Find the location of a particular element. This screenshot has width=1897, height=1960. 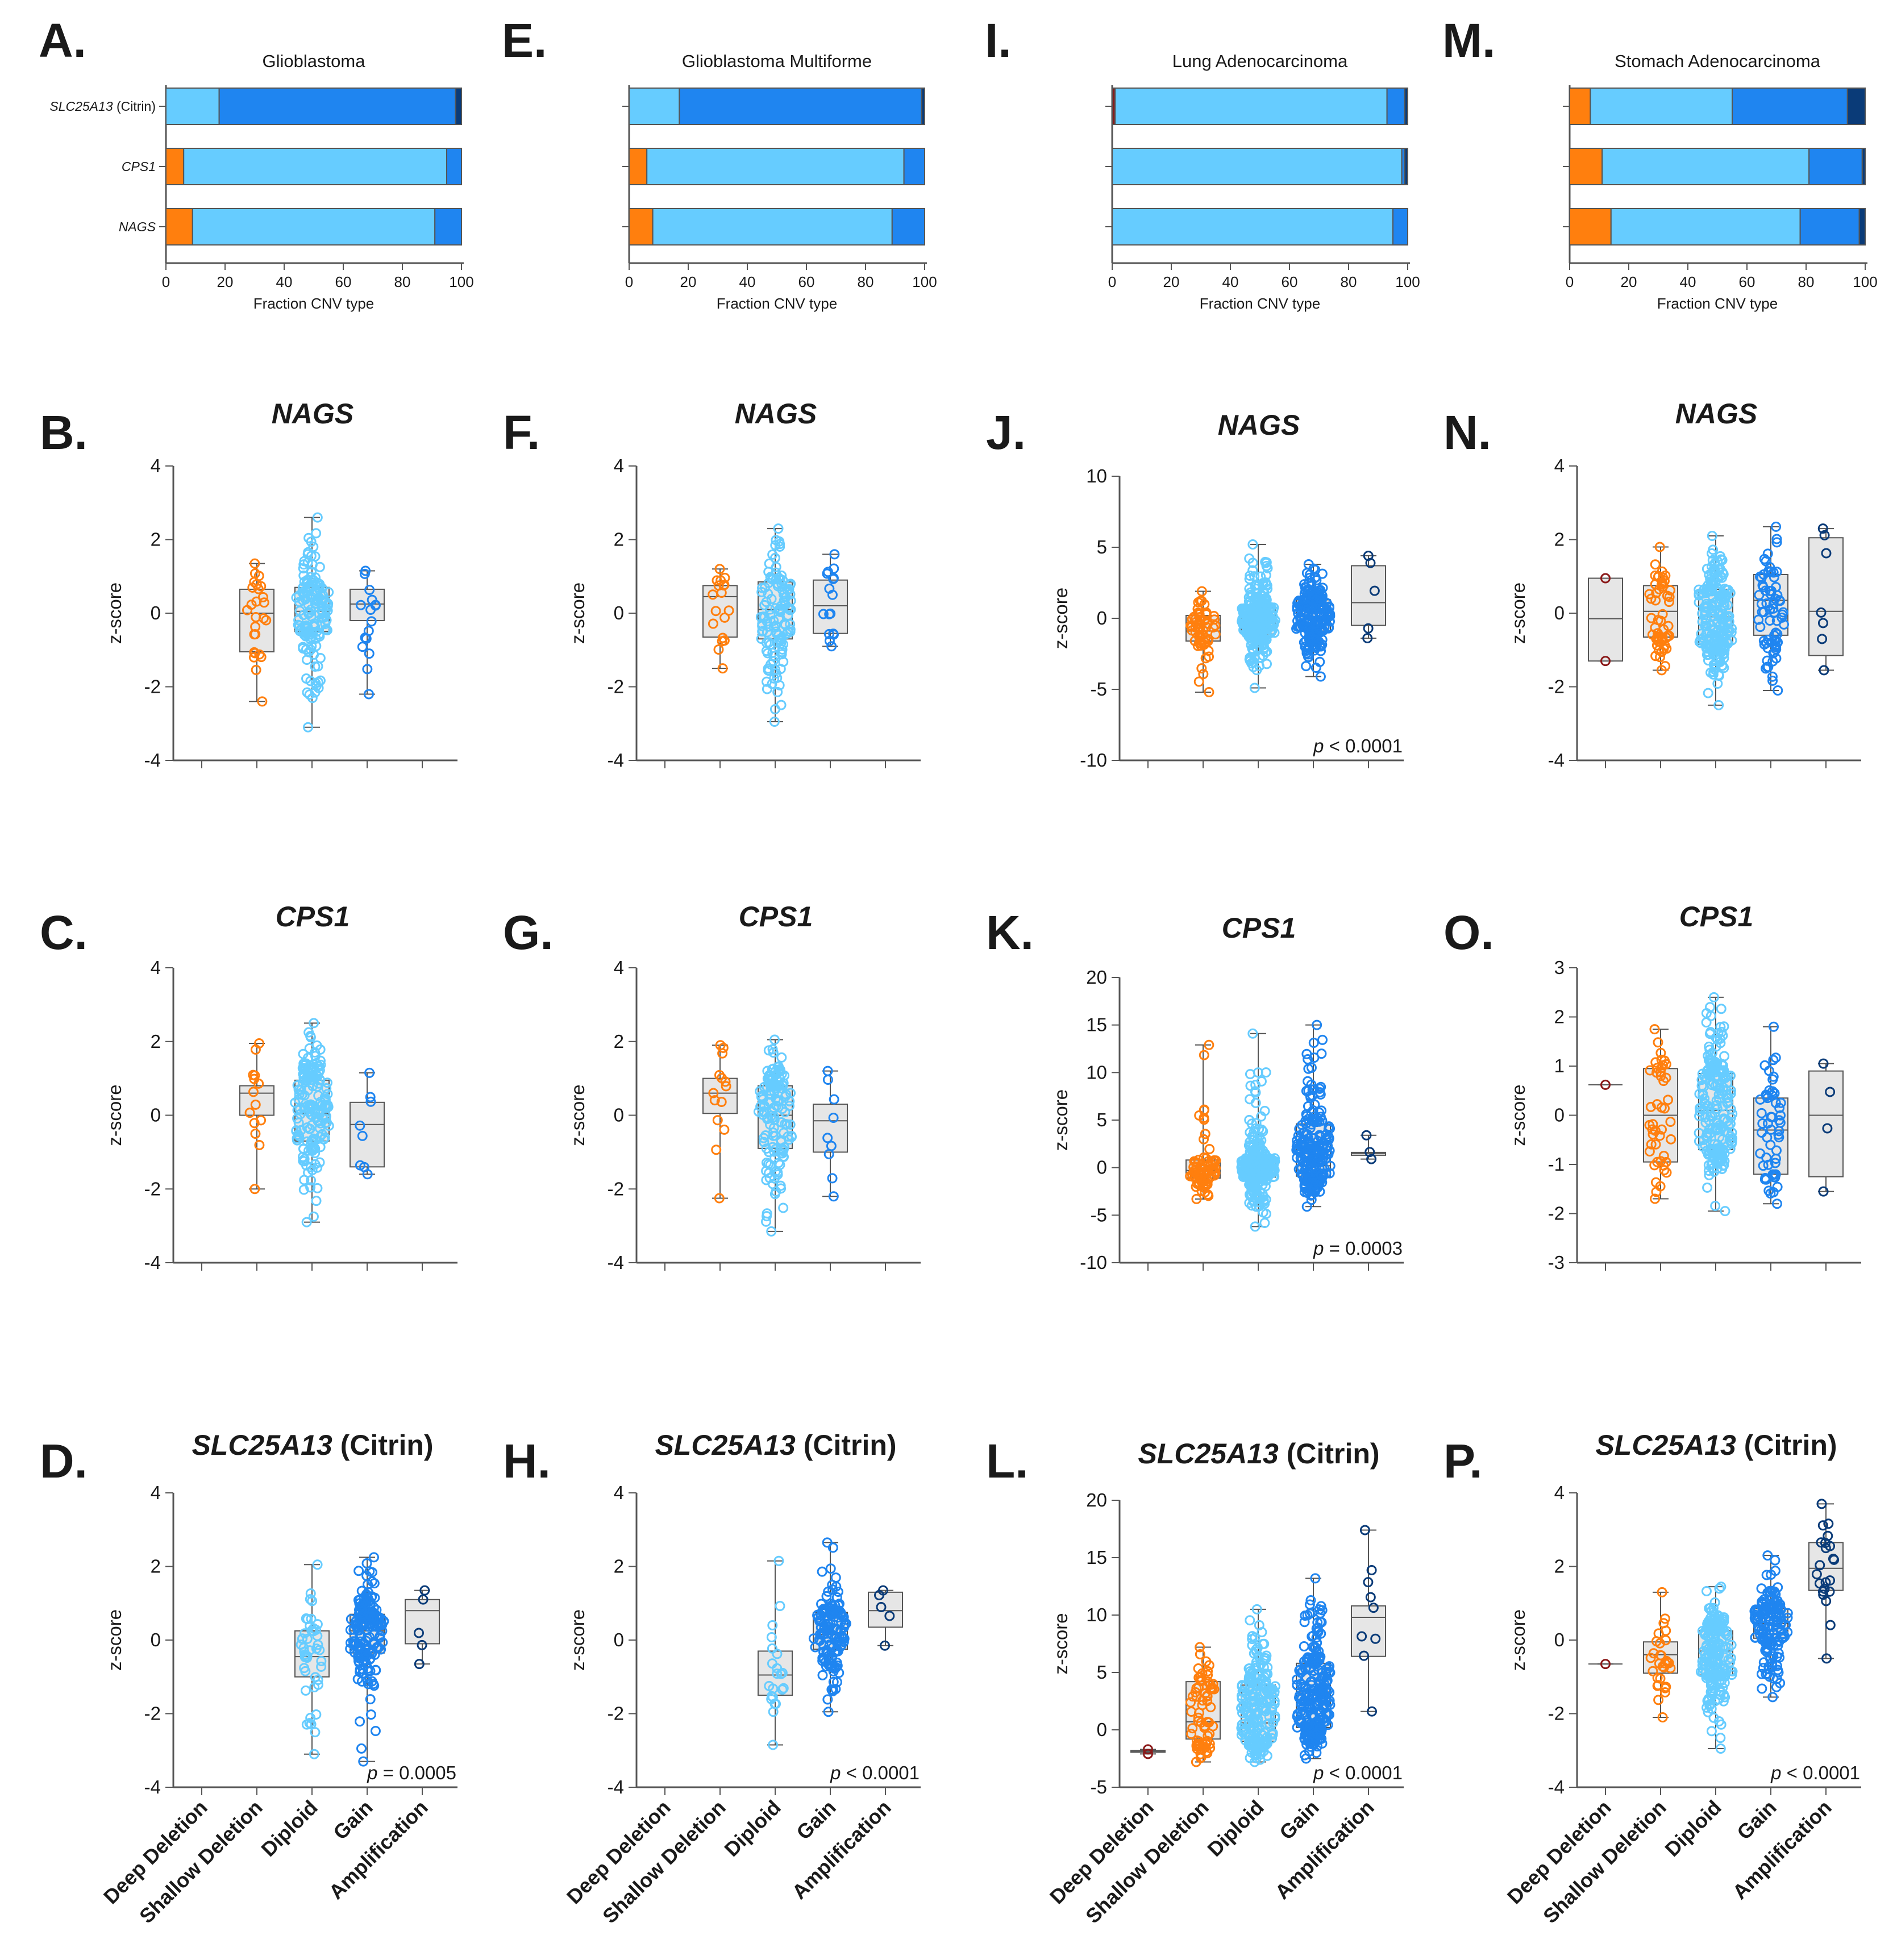

p-value: p < 0.0001 is located at coordinates (1358, 745).